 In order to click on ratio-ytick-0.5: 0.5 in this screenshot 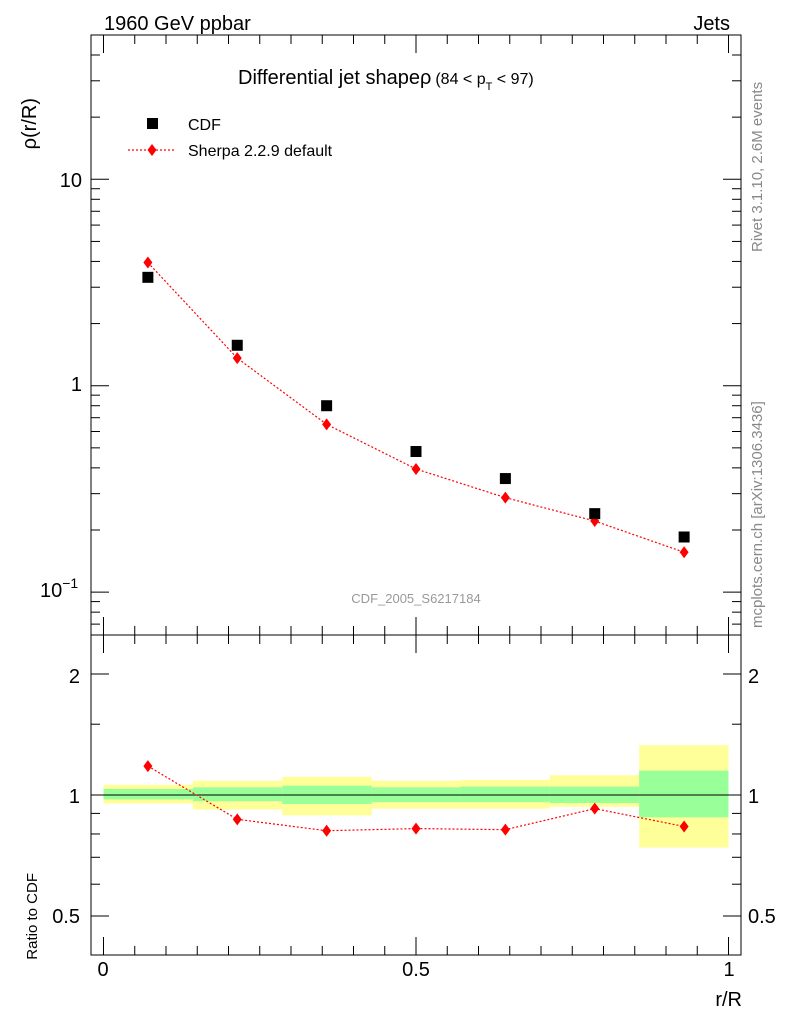, I will do `click(66, 917)`.